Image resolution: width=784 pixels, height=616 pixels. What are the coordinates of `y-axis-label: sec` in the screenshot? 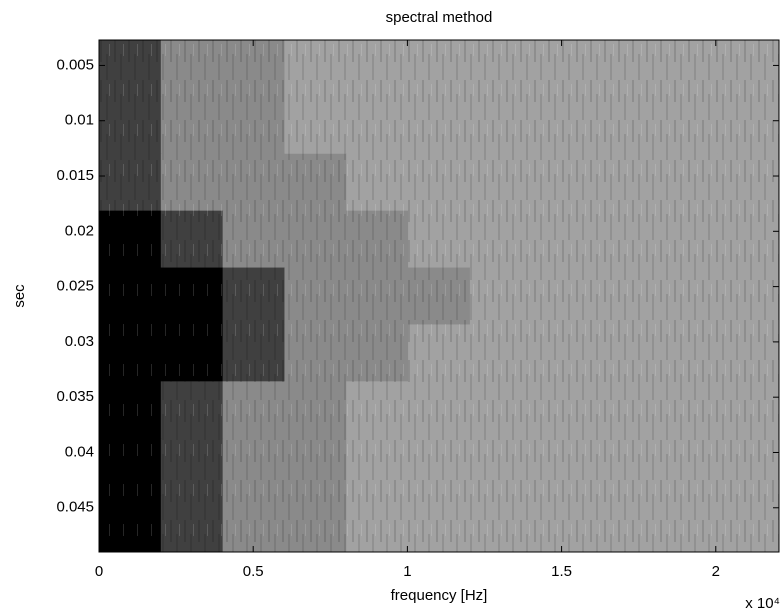 It's located at (19, 296).